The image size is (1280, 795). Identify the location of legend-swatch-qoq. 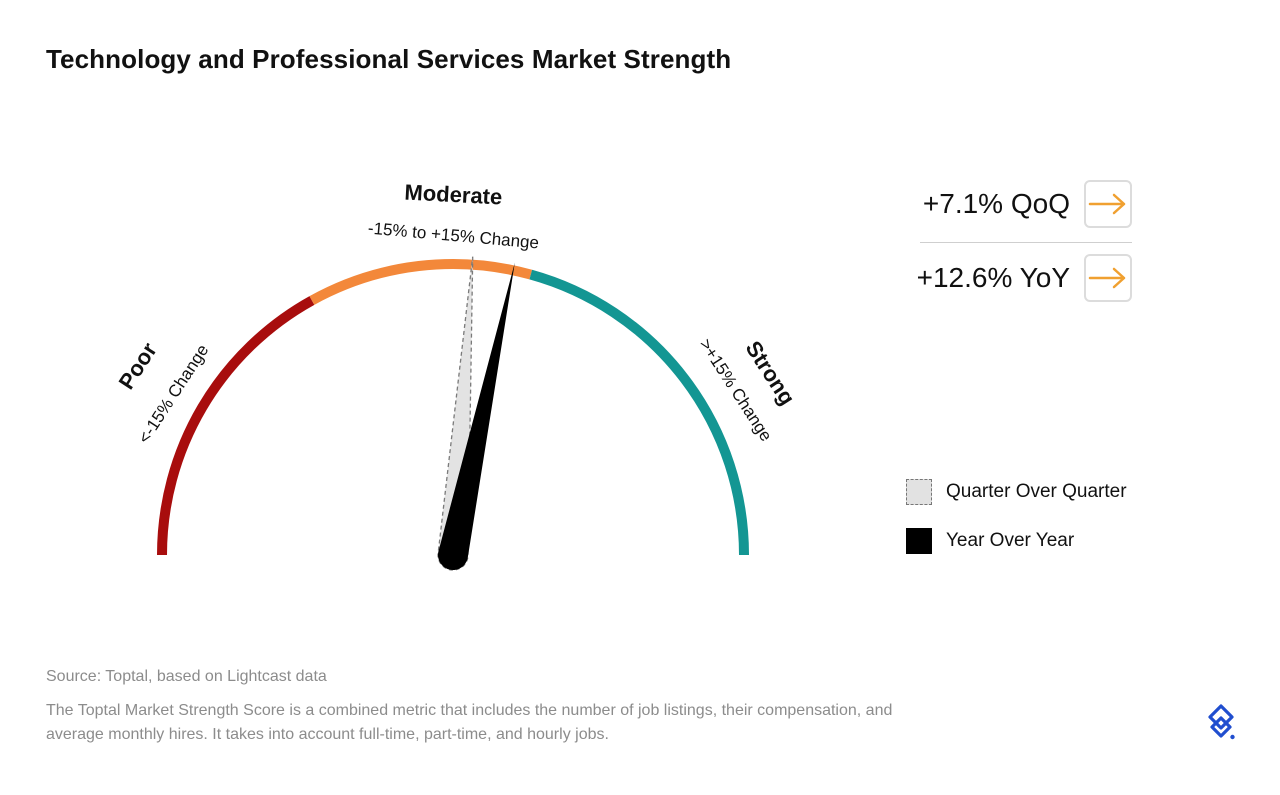
(919, 492).